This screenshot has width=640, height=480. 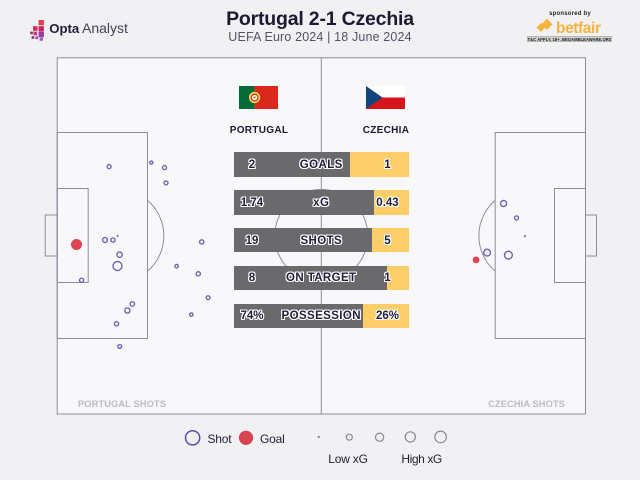 I want to click on svg-text: betfair, so click(x=578, y=28).